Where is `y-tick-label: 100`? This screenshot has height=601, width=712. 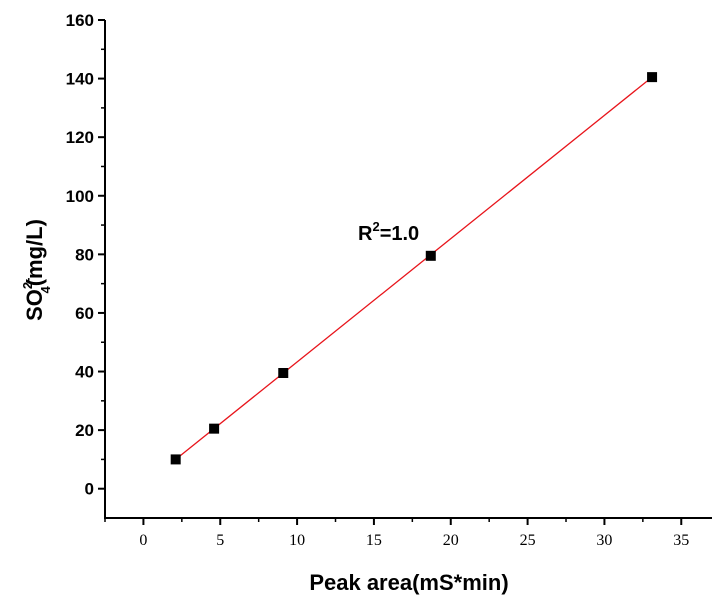
y-tick-label: 100 is located at coordinates (80, 196).